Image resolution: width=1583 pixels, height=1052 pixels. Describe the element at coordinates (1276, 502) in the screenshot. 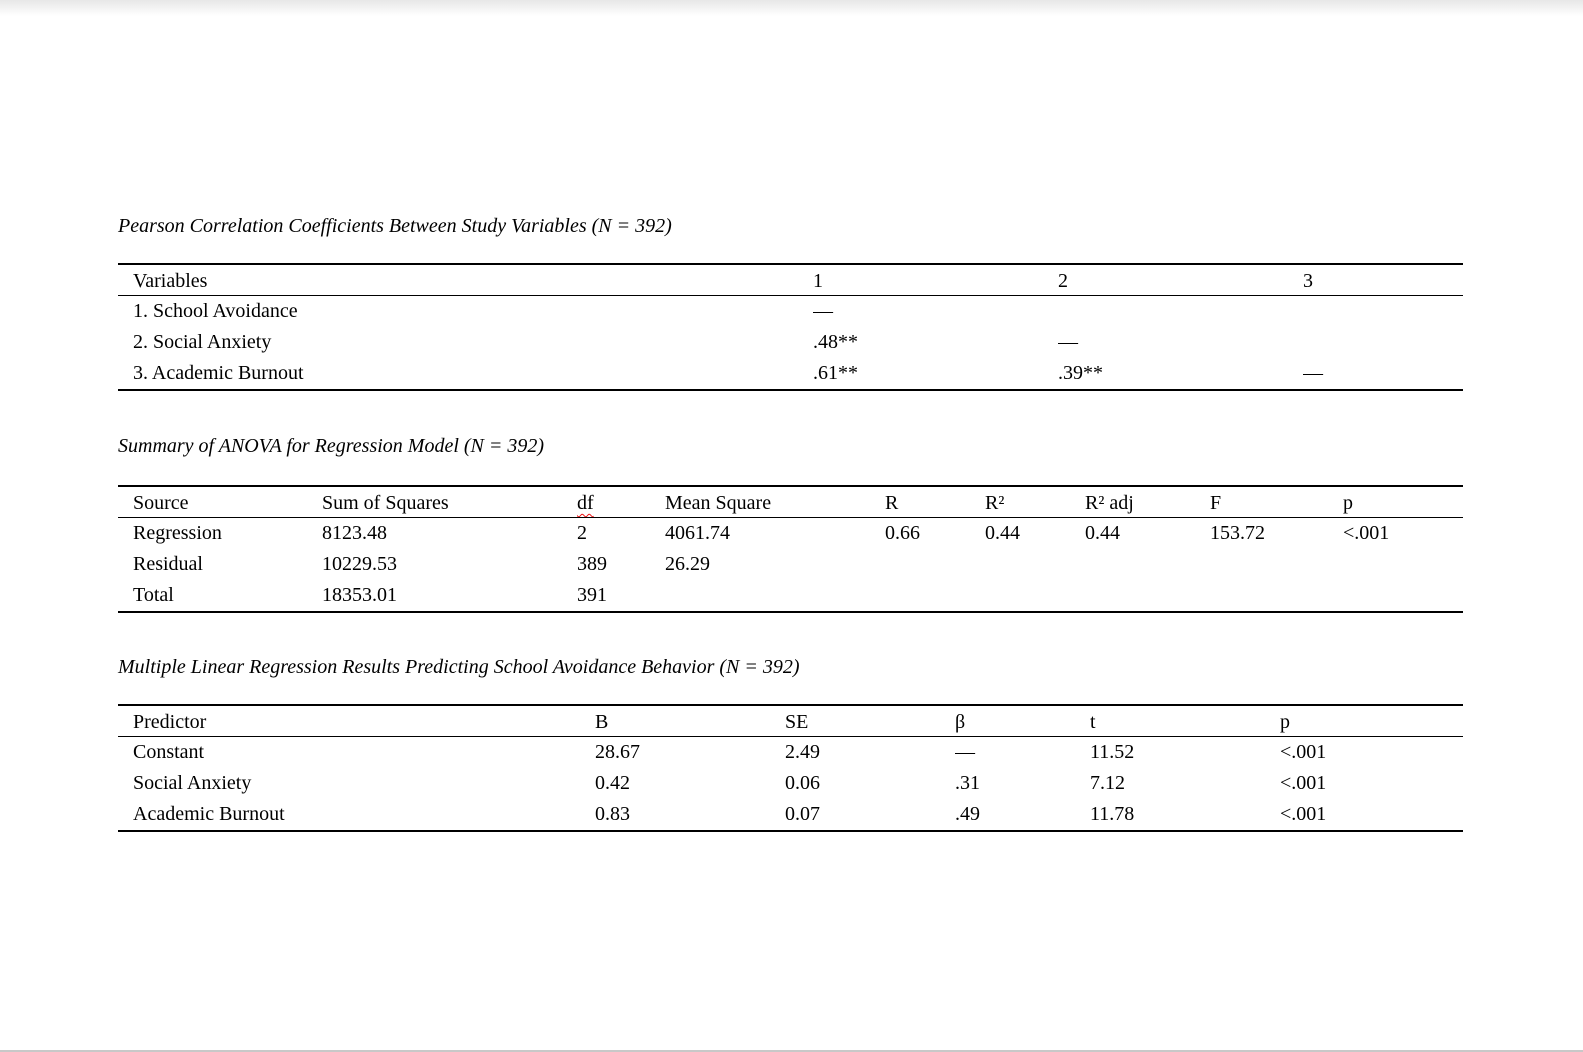

I see `column-header-f: F` at that location.